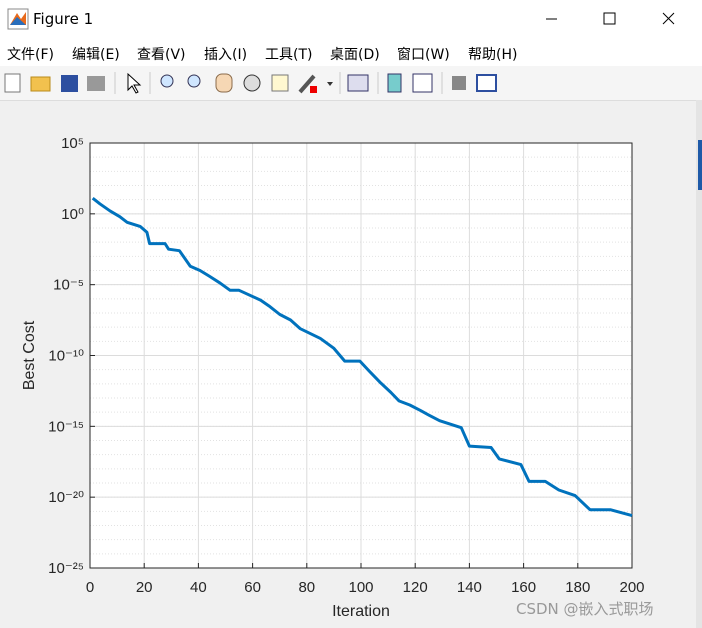 Image resolution: width=702 pixels, height=628 pixels. I want to click on datatip-icon, so click(280, 83).